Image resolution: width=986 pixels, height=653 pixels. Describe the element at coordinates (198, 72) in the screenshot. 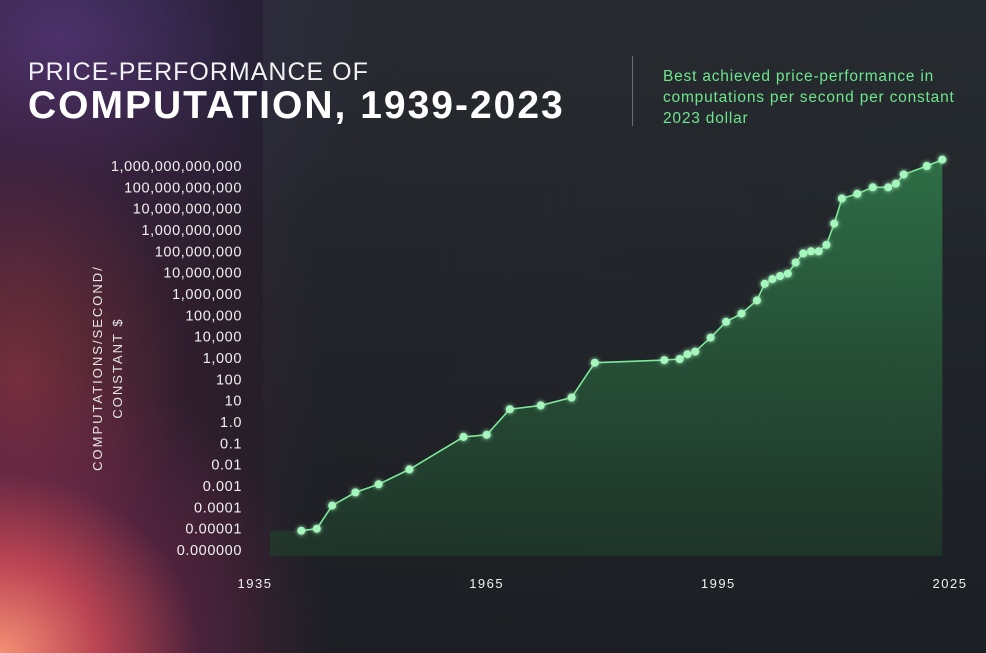

I see `title-line-1: PRICE-PERFORMANCE OF` at that location.